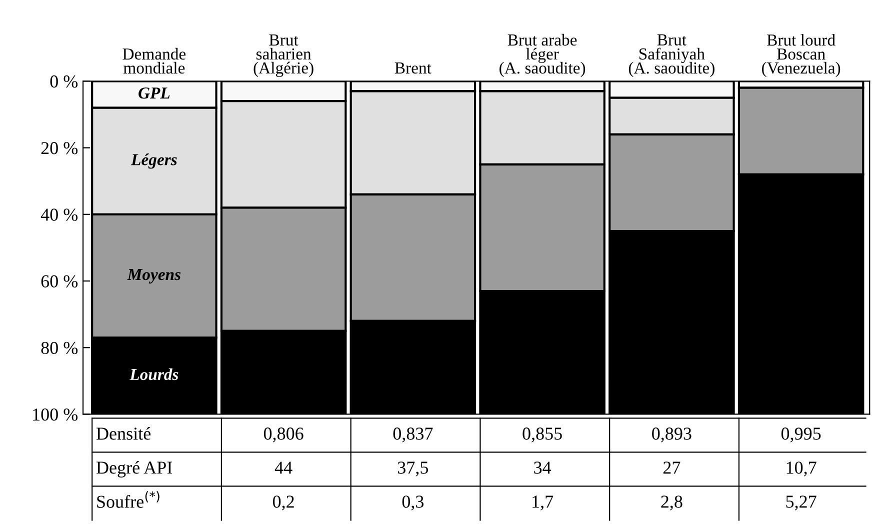 This screenshot has height=527, width=874. I want to click on x-tick-label: Demande mondiale, so click(154, 61).